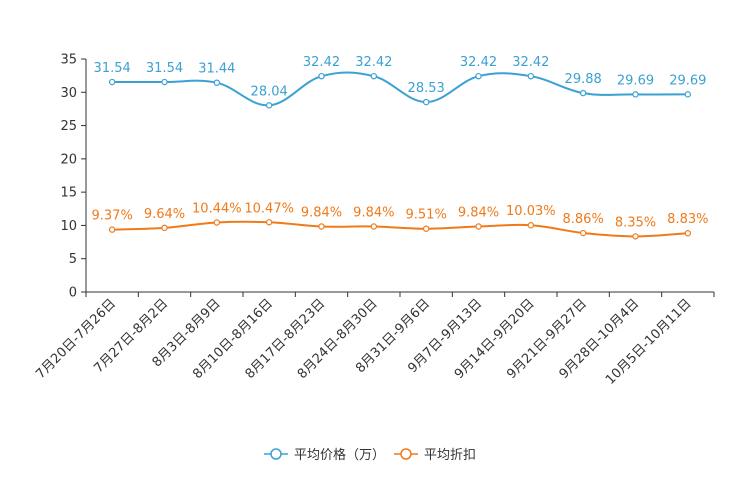 This screenshot has height=496, width=744. What do you see at coordinates (68, 126) in the screenshot?
I see `y-tick-label: 25` at bounding box center [68, 126].